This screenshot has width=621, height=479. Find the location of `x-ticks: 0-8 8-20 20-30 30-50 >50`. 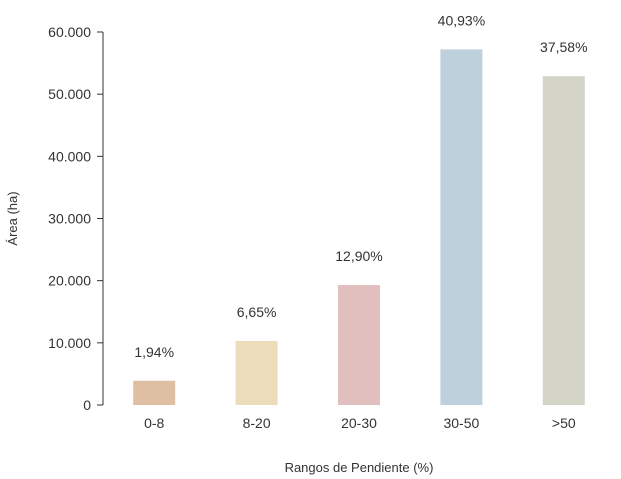

x-ticks: 0-8 8-20 20-30 30-50 >50 is located at coordinates (360, 423).